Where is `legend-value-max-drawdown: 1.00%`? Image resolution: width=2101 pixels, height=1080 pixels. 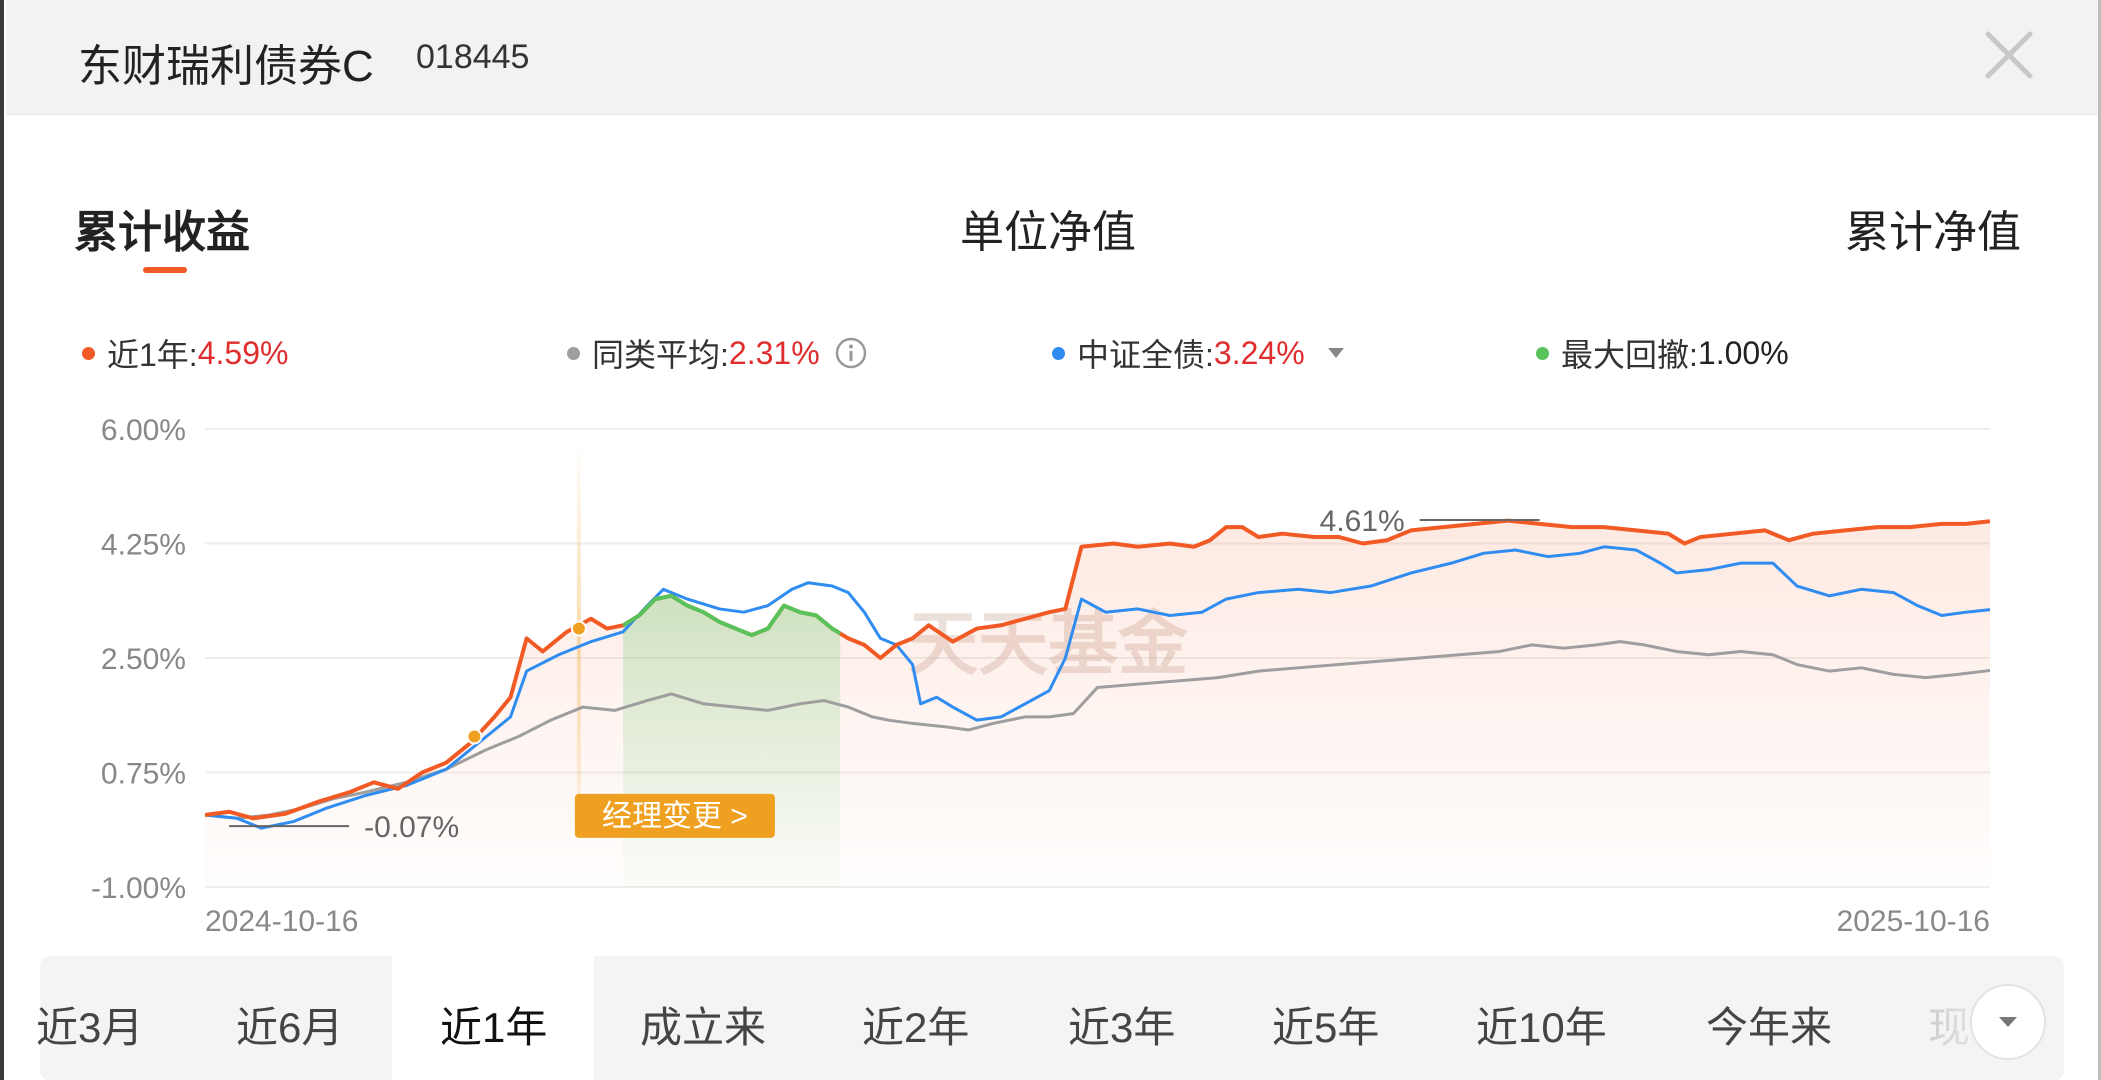
legend-value-max-drawdown: 1.00% is located at coordinates (1743, 352).